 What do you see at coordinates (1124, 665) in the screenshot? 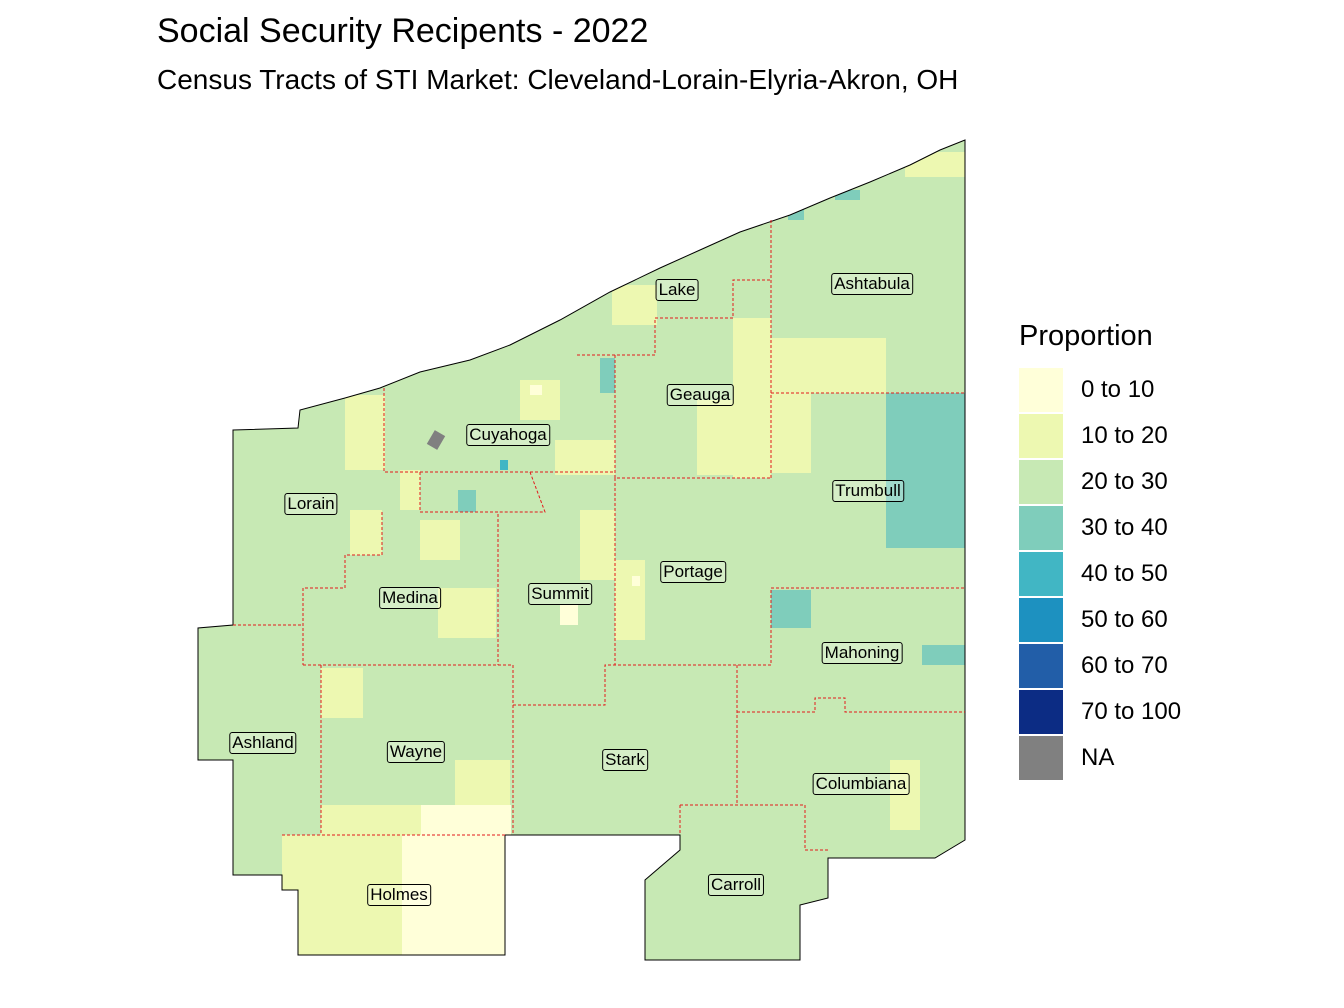
I see `legend-label: 60 to 70` at bounding box center [1124, 665].